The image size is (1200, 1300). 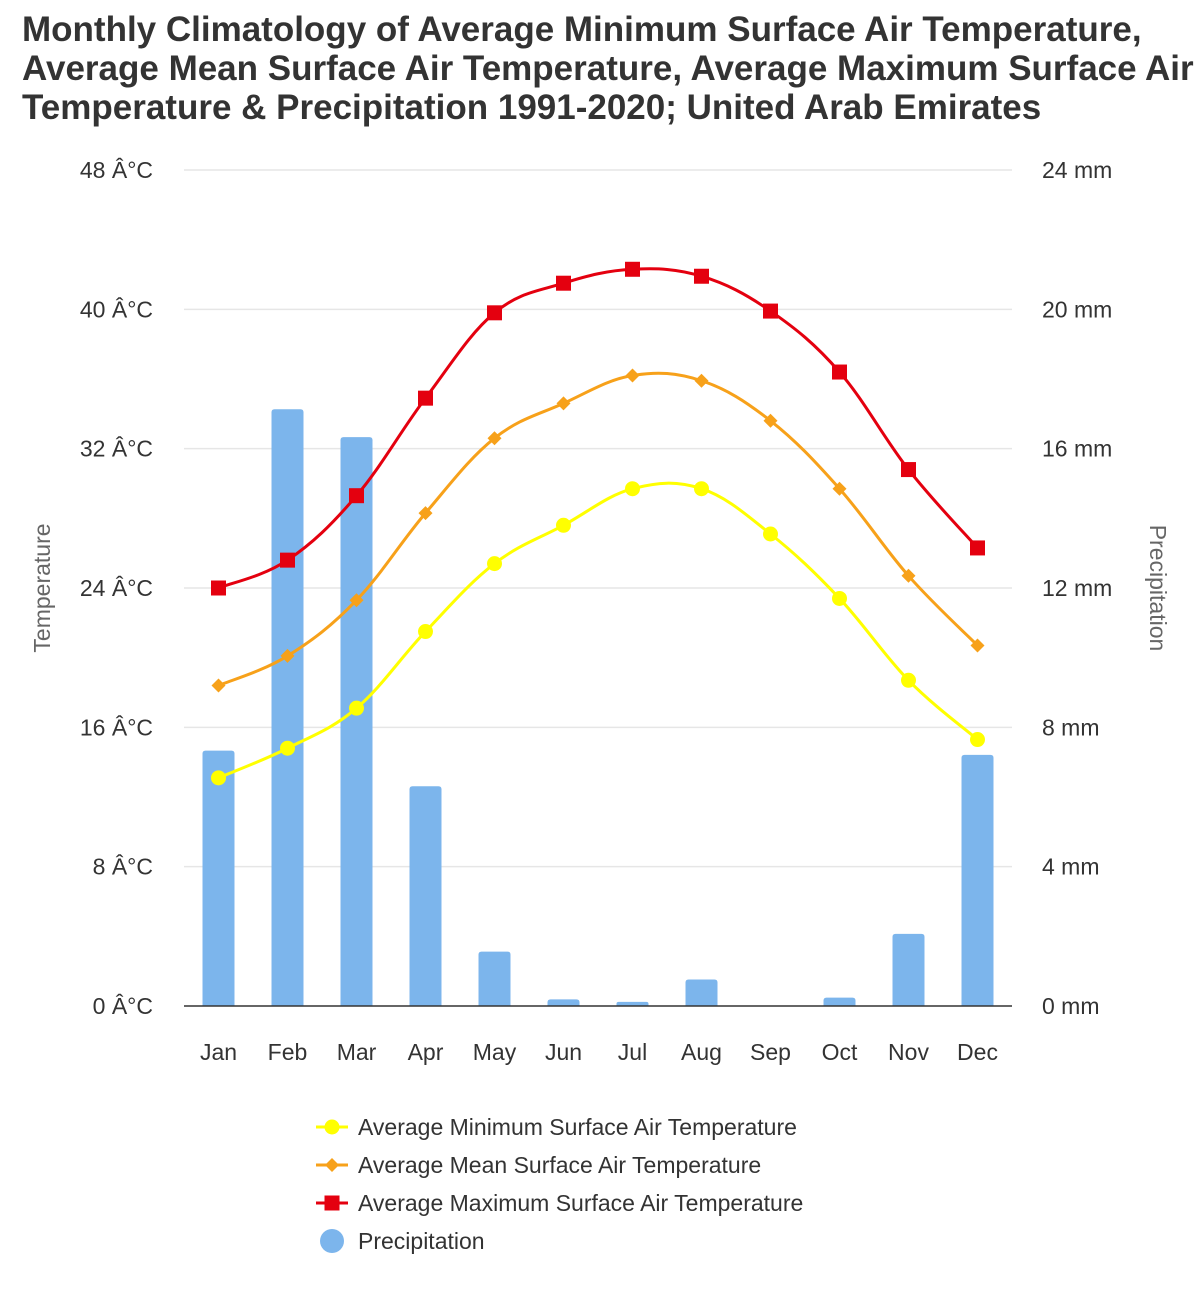 I want to click on right-tick-label: 4 mm, so click(x=1071, y=867).